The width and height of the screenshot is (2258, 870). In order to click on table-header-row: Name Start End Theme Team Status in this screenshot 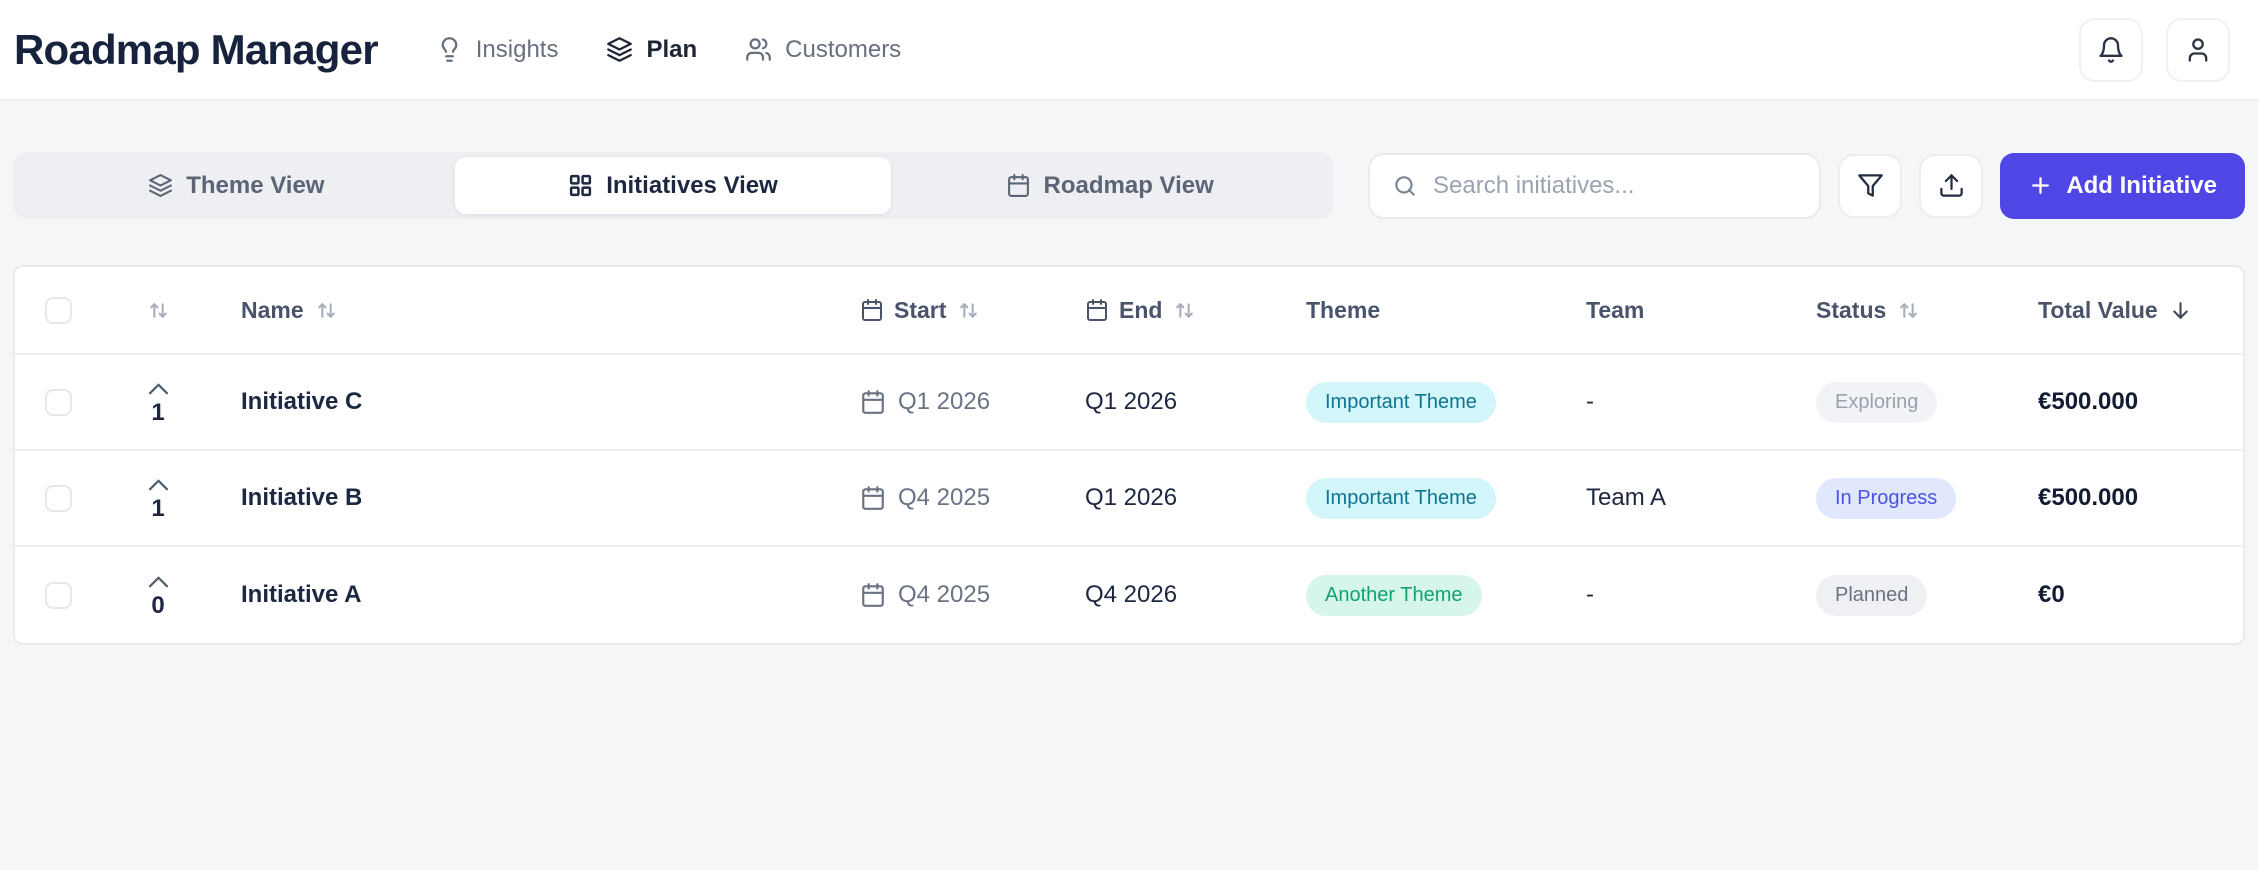, I will do `click(1129, 311)`.